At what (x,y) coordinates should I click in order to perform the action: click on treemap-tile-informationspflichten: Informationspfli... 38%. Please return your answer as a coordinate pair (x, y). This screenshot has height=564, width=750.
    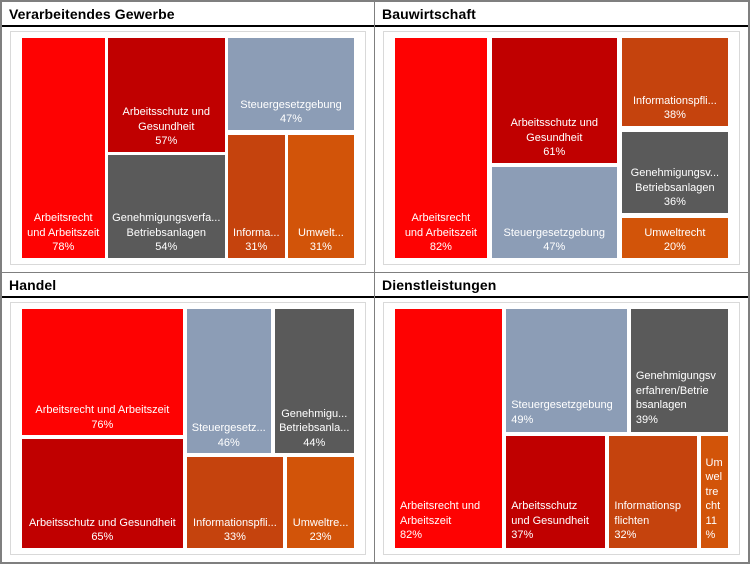
    Looking at the image, I should click on (674, 82).